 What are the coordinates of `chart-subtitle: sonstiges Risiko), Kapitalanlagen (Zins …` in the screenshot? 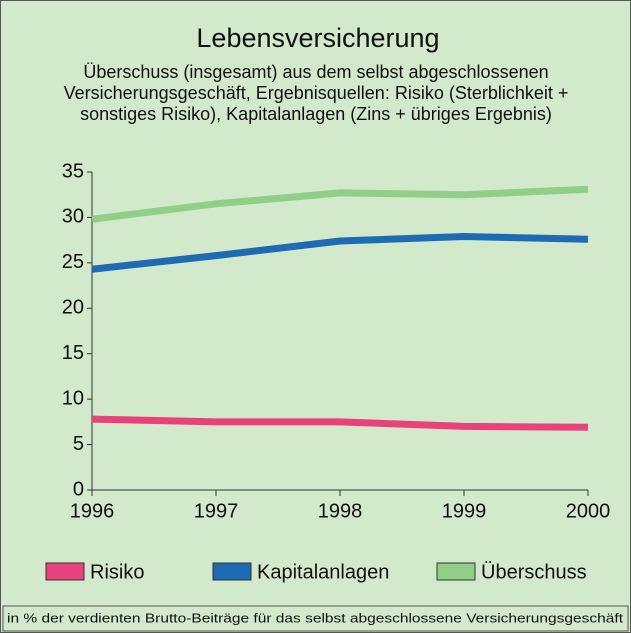 It's located at (316, 114).